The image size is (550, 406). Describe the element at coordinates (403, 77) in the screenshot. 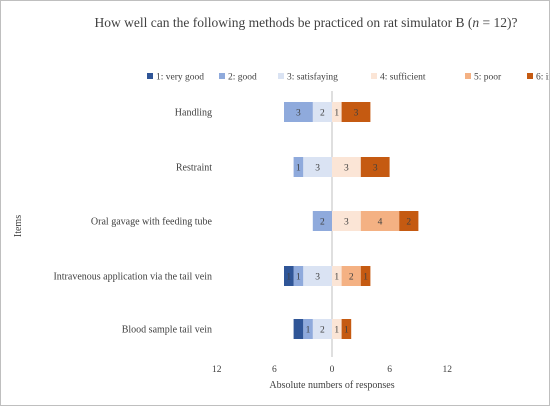

I see `legend-label: 4: sufficient` at that location.